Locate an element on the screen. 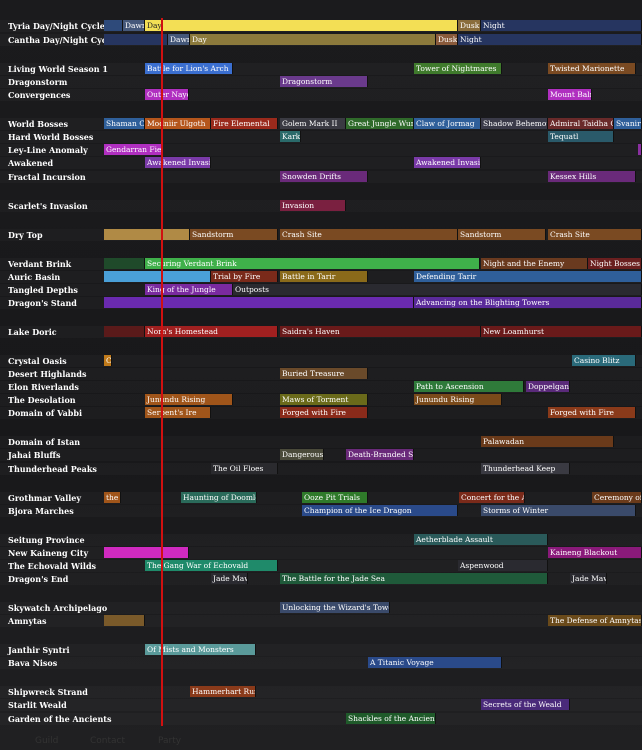 The image size is (642, 750). map-label: Tyria Day/Night Cycle is located at coordinates (56, 26).